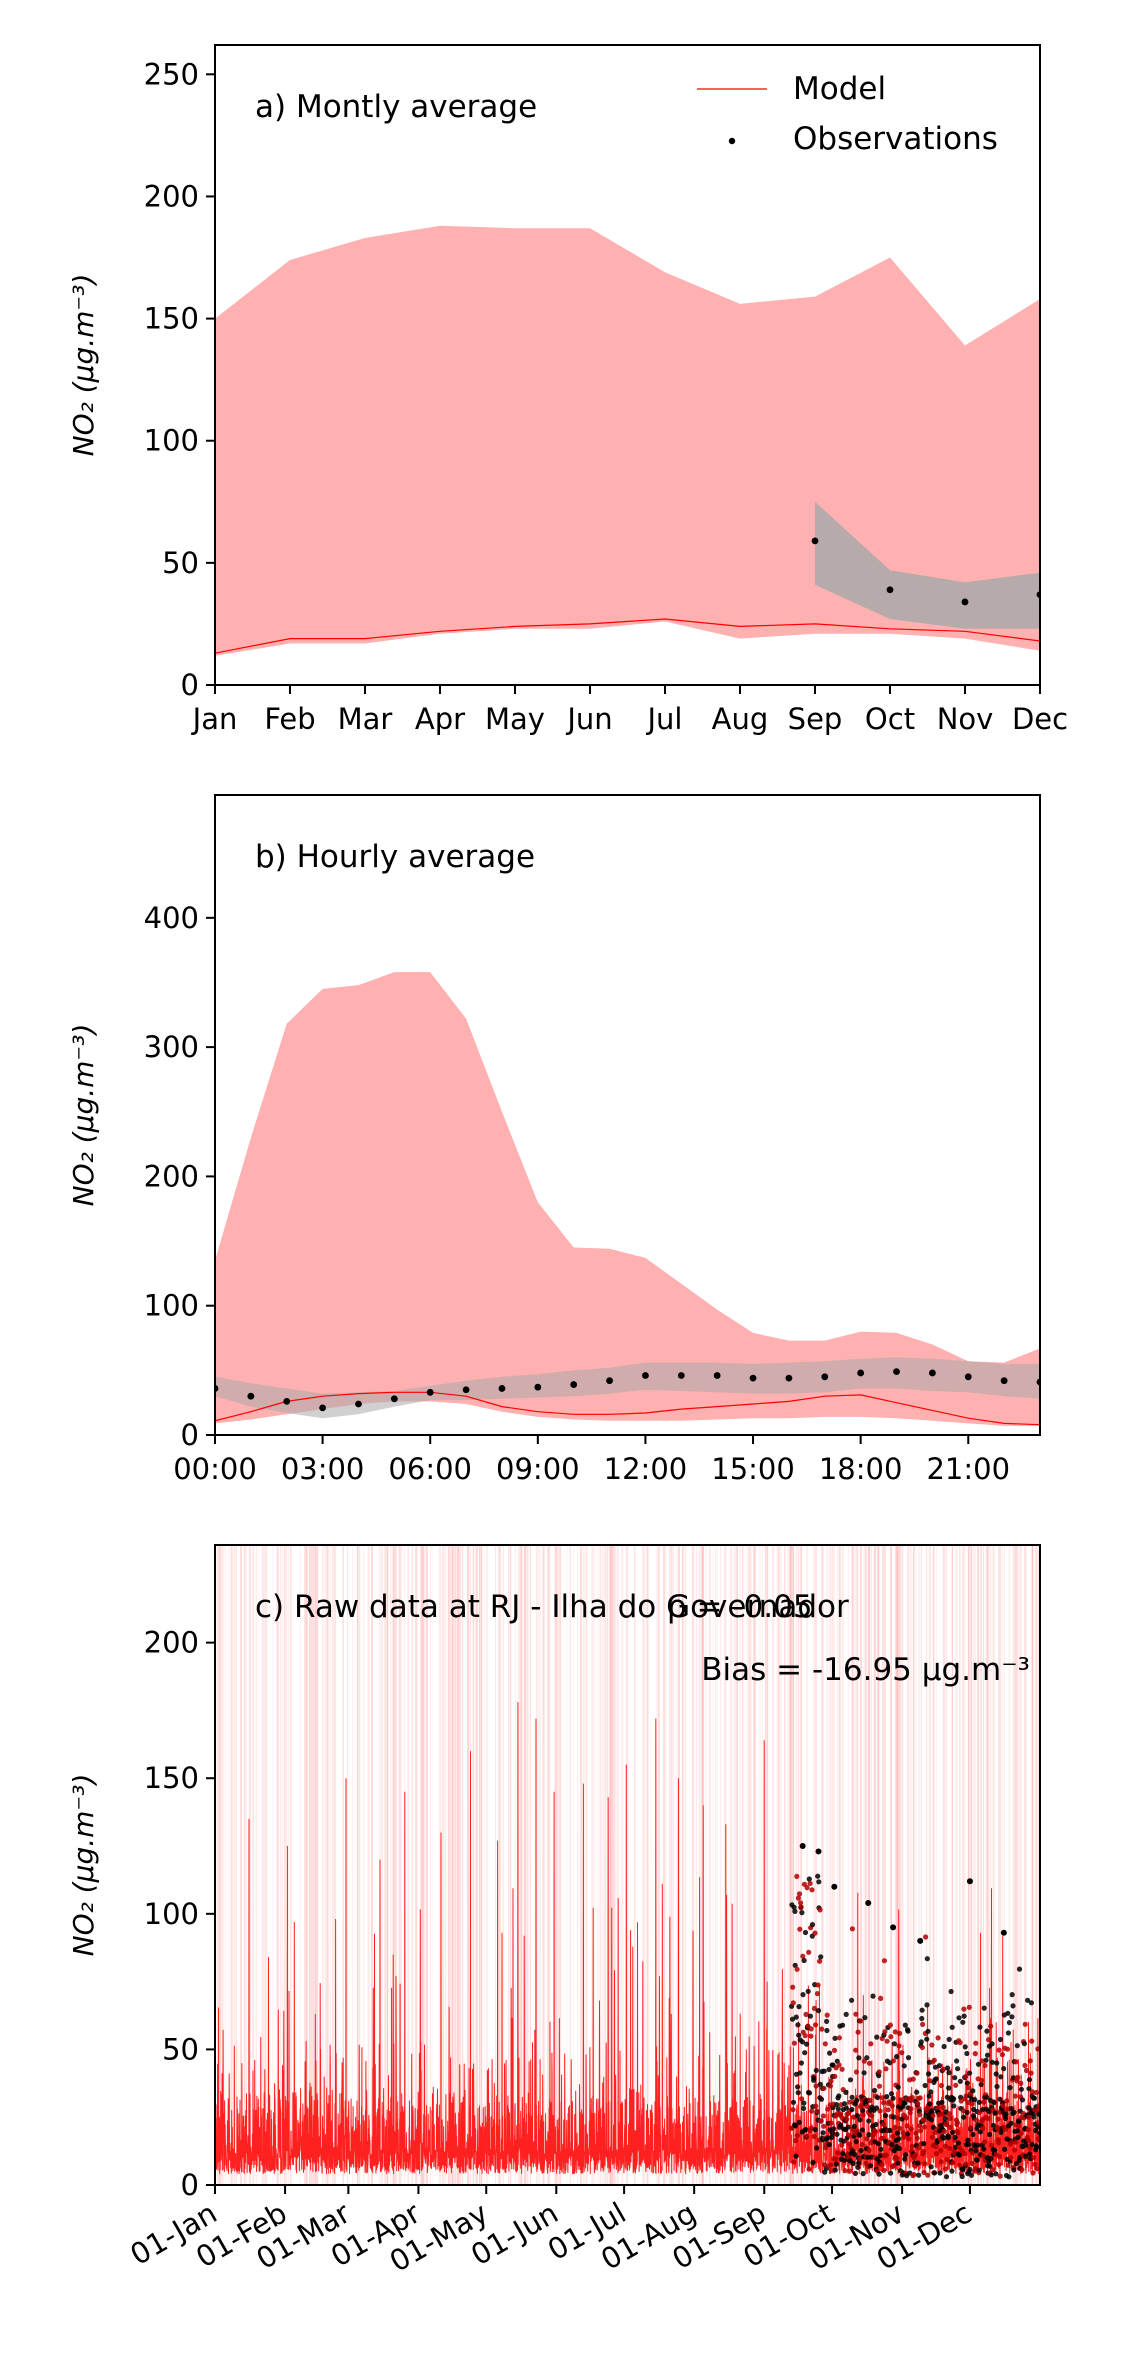  What do you see at coordinates (664, 719) in the screenshot?
I see `x-tick-label: Jul` at bounding box center [664, 719].